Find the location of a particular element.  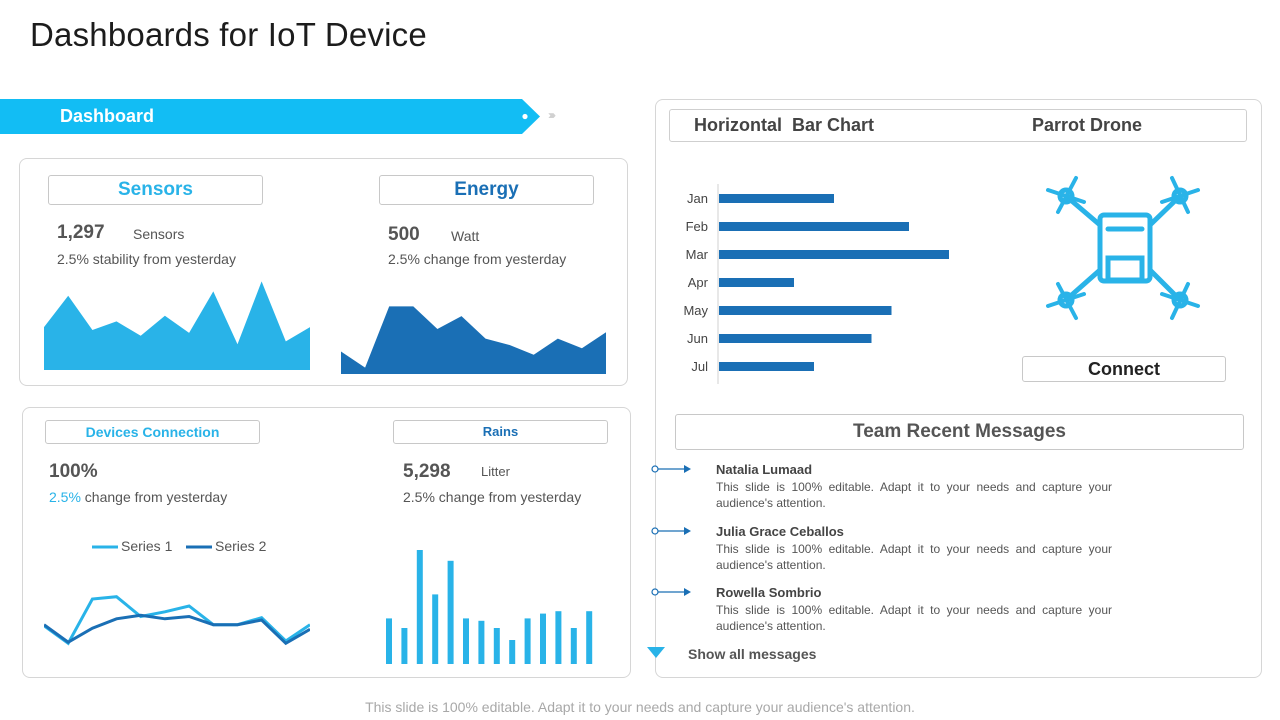

drone-title: Parrot Drone is located at coordinates (1087, 125).